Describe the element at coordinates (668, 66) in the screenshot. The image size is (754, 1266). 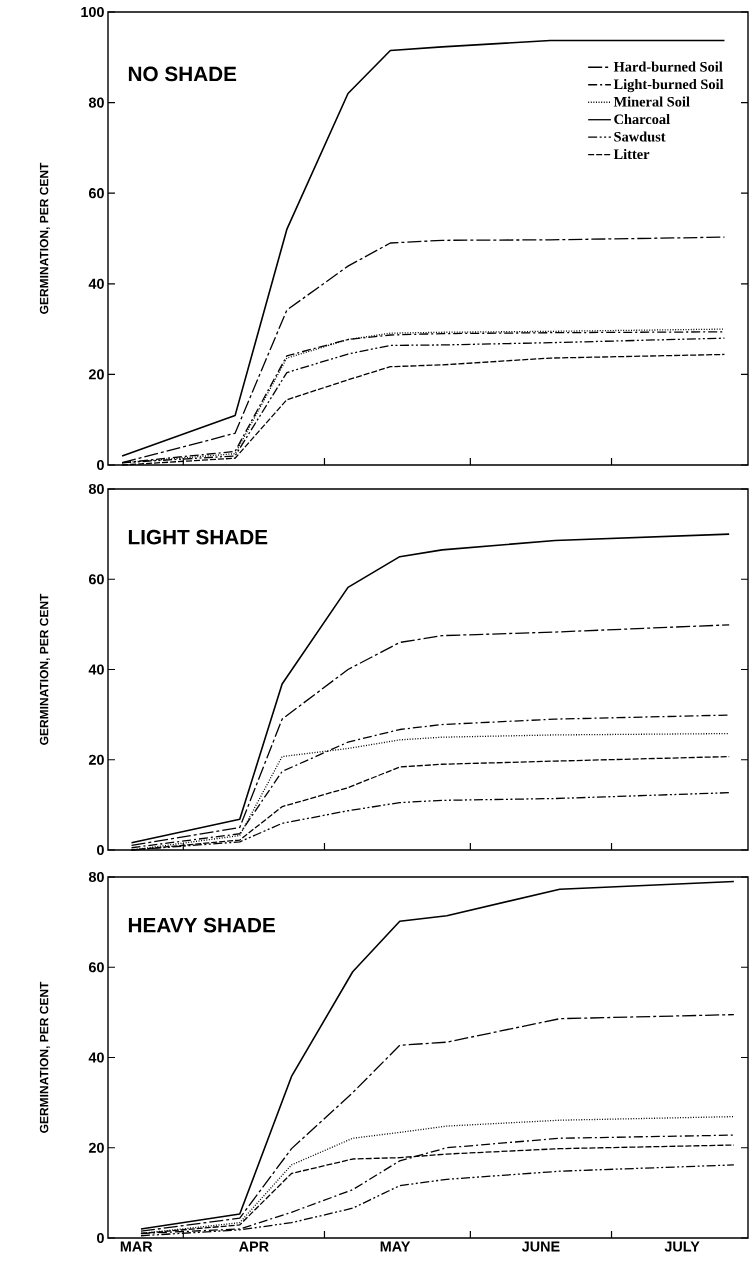
I see `legend-label: Hard-burned Soil` at that location.